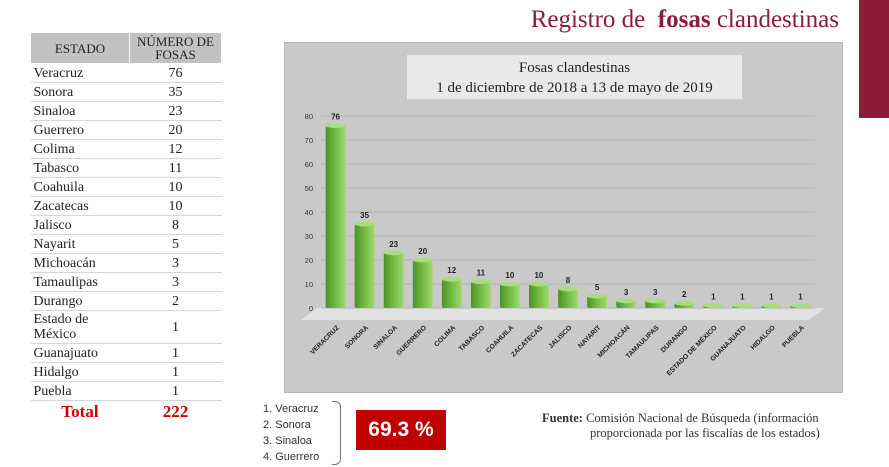 The width and height of the screenshot is (889, 467). What do you see at coordinates (287, 441) in the screenshot?
I see `top-four-item: 3. Sinaloa` at bounding box center [287, 441].